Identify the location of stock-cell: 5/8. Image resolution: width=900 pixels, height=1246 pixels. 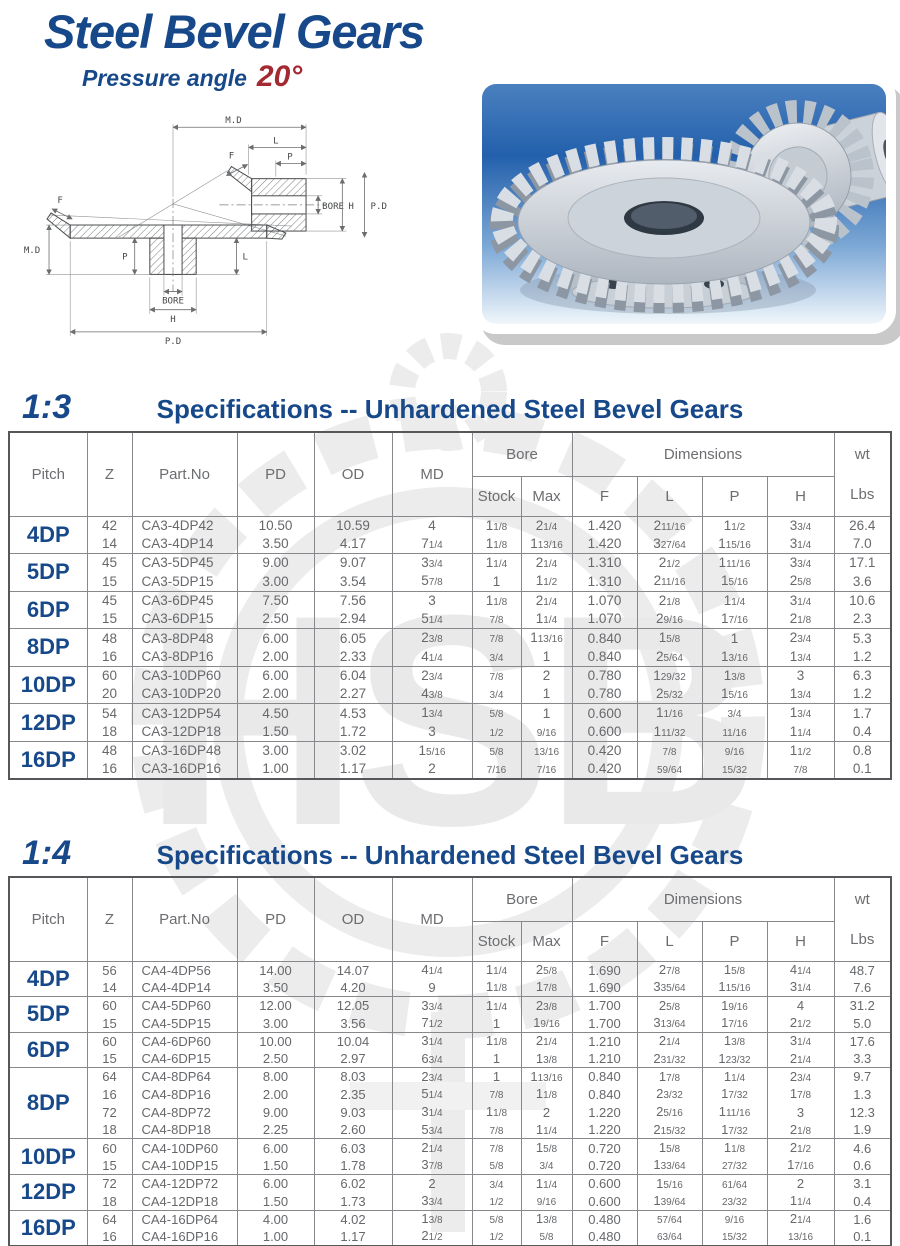
(496, 1218).